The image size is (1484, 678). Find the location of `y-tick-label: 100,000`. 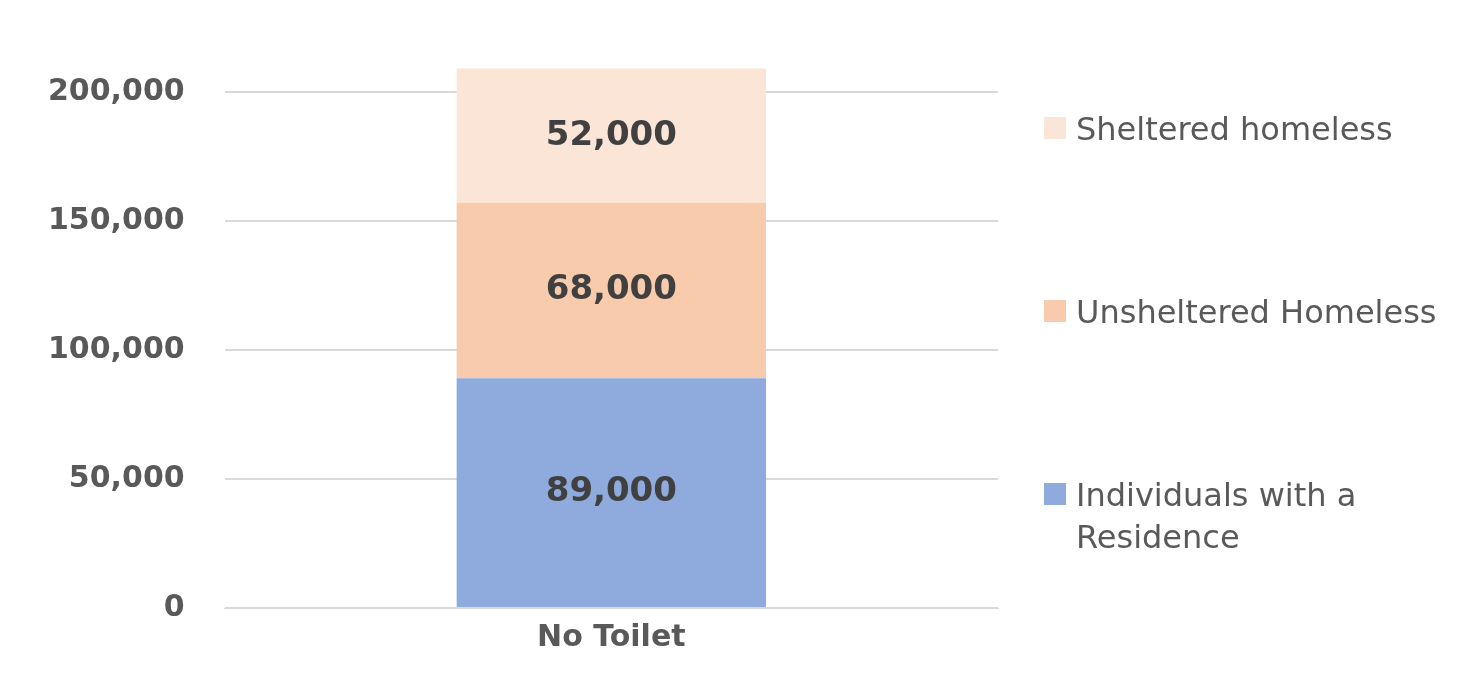

y-tick-label: 100,000 is located at coordinates (116, 347).